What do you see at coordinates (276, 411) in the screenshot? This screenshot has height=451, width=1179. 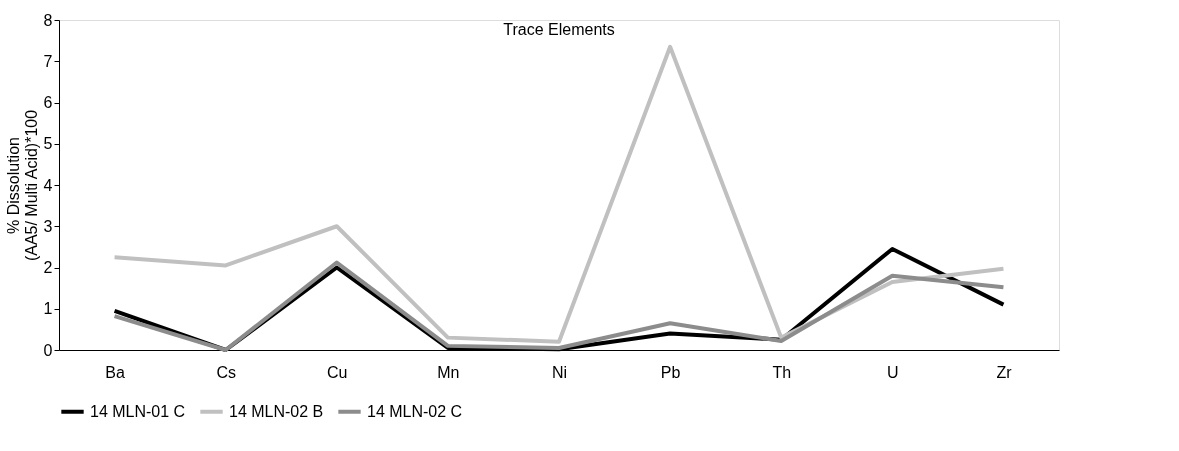 I see `legend-label: 14 MLN-02 B` at bounding box center [276, 411].